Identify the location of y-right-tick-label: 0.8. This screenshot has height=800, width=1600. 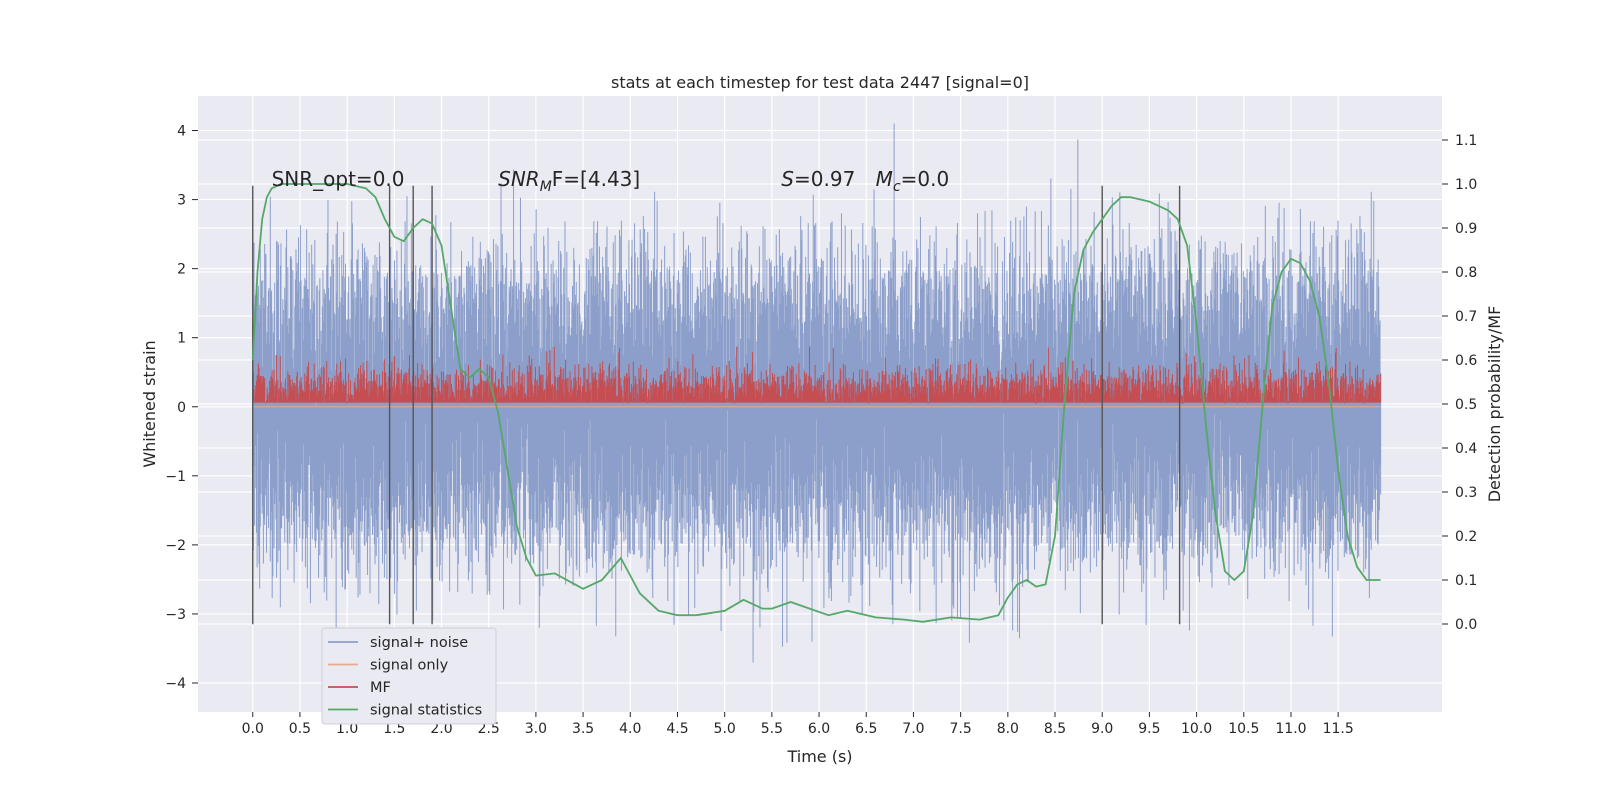
(1466, 273).